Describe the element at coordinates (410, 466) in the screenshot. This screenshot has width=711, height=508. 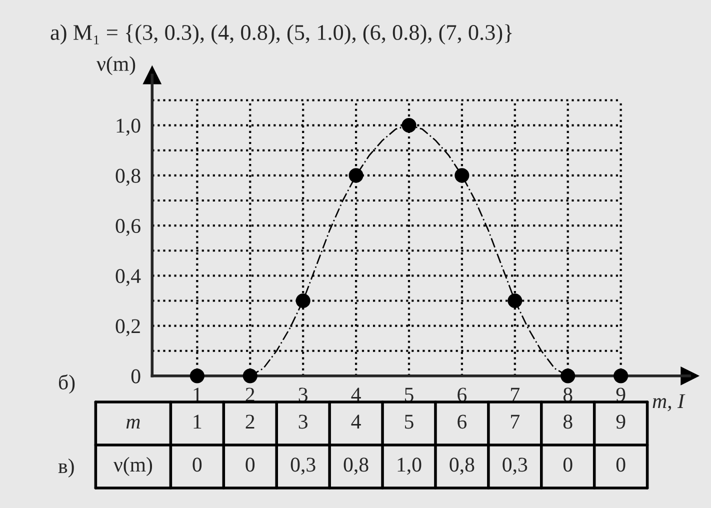
I see `text: 1,0` at that location.